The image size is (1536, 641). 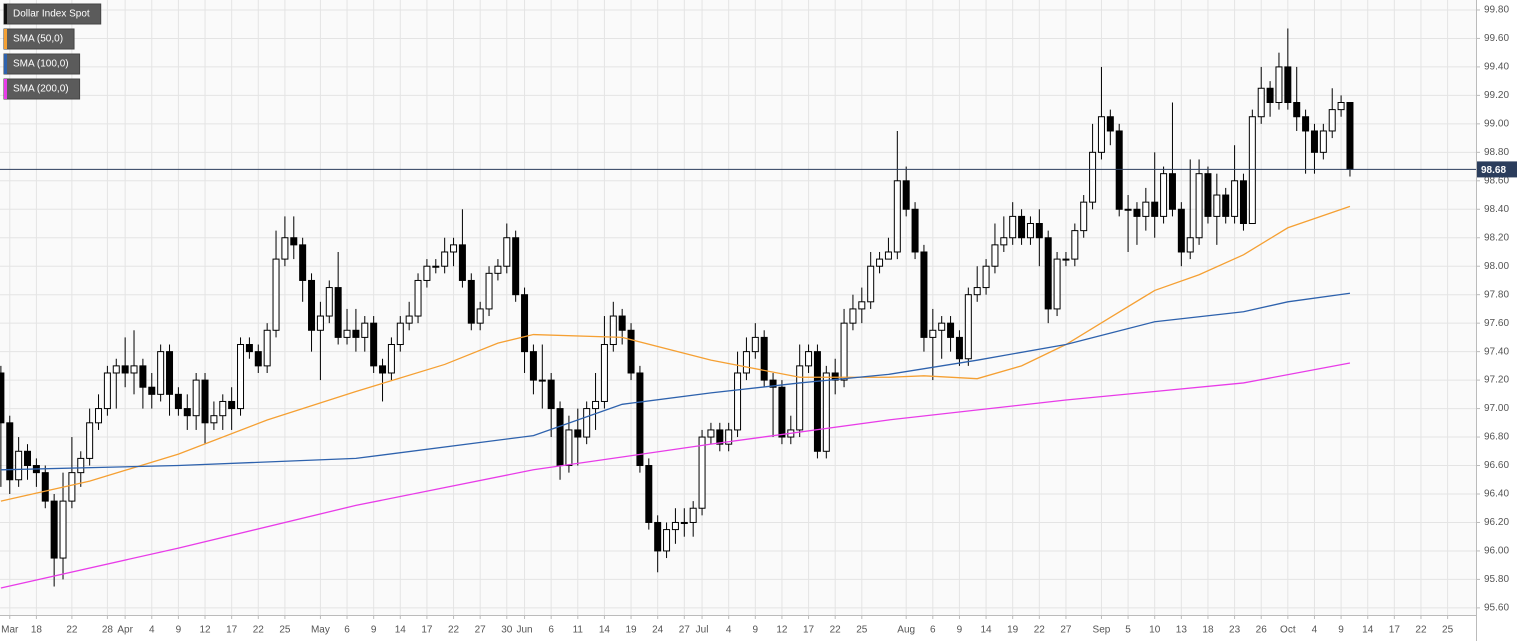 I want to click on x-tick-label: 11, so click(x=578, y=630).